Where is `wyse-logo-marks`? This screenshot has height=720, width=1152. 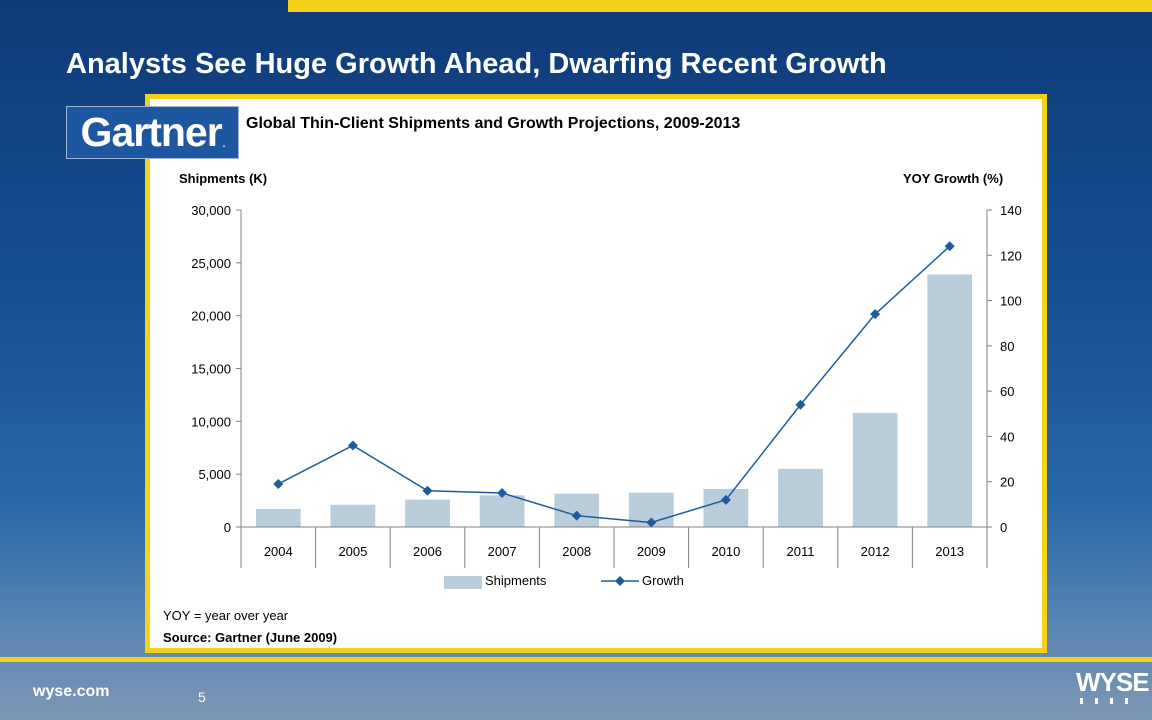 wyse-logo-marks is located at coordinates (1113, 701).